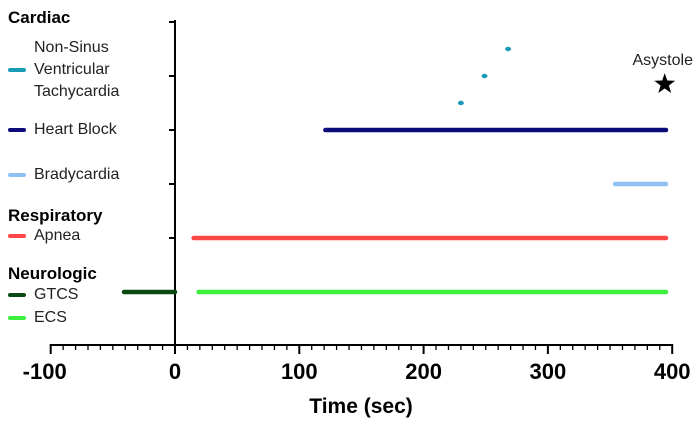 The height and width of the screenshot is (424, 700). Describe the element at coordinates (50, 317) in the screenshot. I see `legend-label-ecs: ECS` at that location.